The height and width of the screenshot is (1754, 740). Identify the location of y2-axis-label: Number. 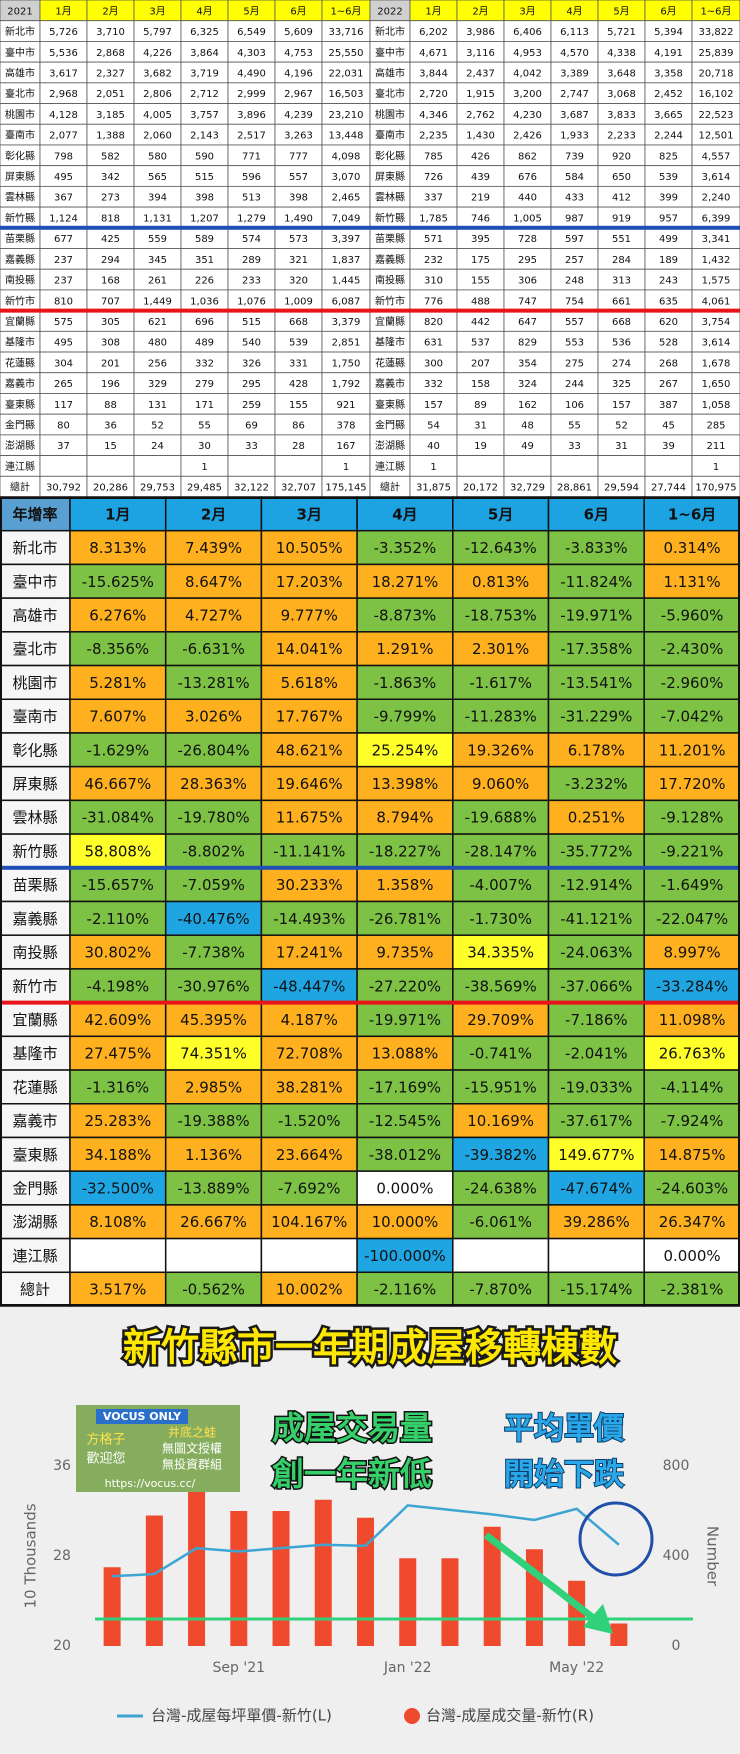
(713, 1556).